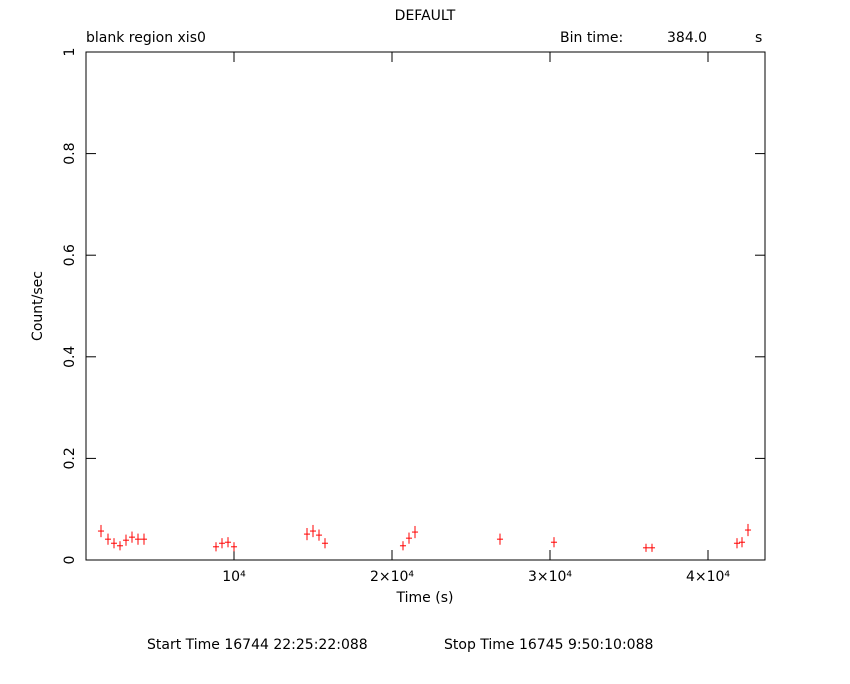 The width and height of the screenshot is (850, 684). Describe the element at coordinates (70, 153) in the screenshot. I see `y-tick-label: 0.8` at that location.